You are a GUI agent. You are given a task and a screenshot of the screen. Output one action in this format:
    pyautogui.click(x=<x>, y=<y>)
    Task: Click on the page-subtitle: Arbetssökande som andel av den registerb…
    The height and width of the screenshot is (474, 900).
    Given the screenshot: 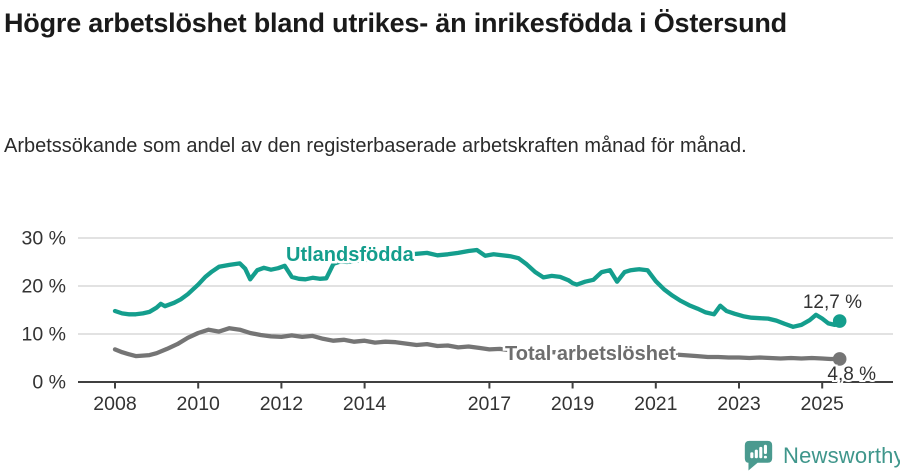 What is the action you would take?
    pyautogui.click(x=375, y=146)
    